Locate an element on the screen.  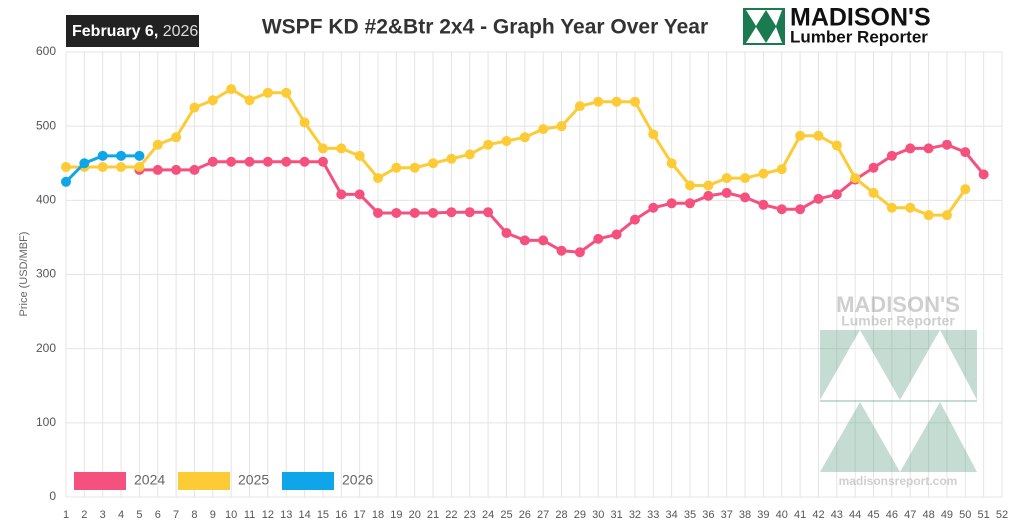
x-tick-label: 49 is located at coordinates (947, 515).